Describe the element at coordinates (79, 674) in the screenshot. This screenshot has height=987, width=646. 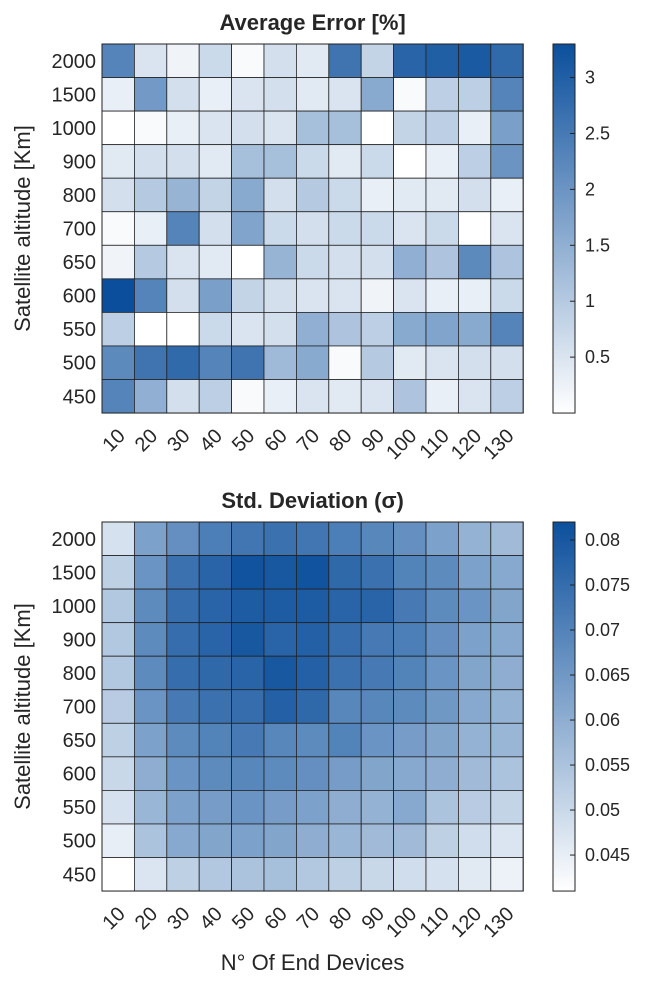
I see `y-tick-label: 800` at that location.